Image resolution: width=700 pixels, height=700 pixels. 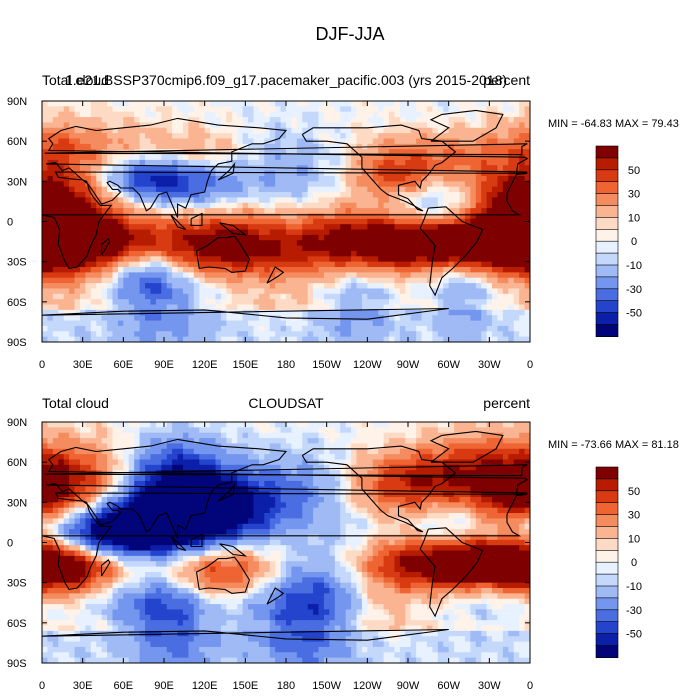 I want to click on lon-label: 90E, so click(x=164, y=686).